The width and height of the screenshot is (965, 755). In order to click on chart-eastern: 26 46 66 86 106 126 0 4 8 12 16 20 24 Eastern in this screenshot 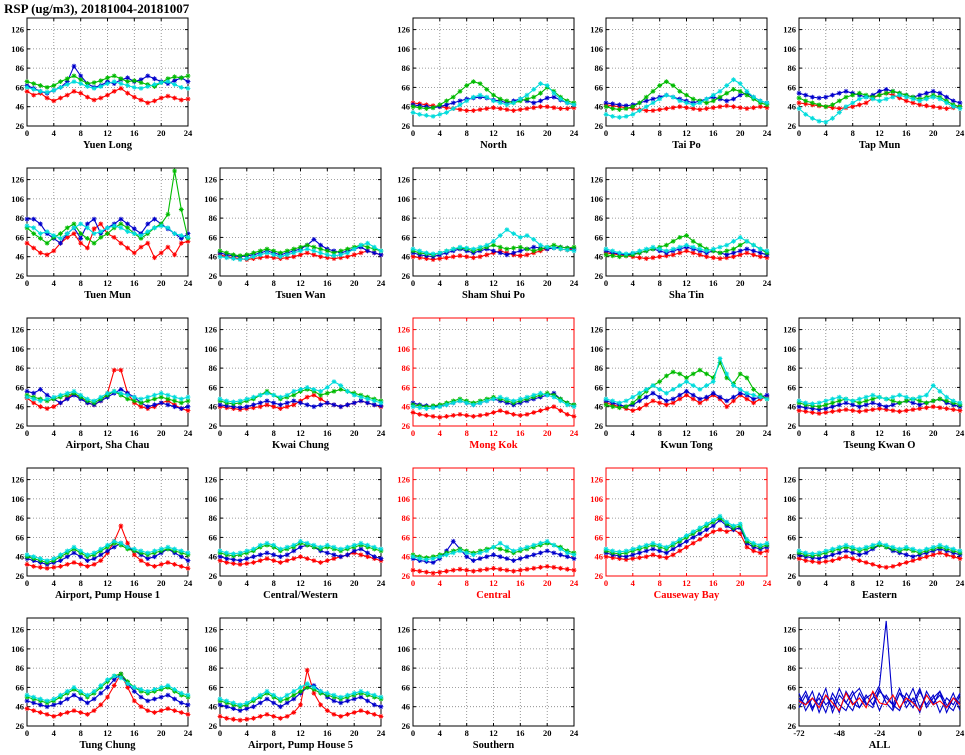, I will do `click(868, 529)`.